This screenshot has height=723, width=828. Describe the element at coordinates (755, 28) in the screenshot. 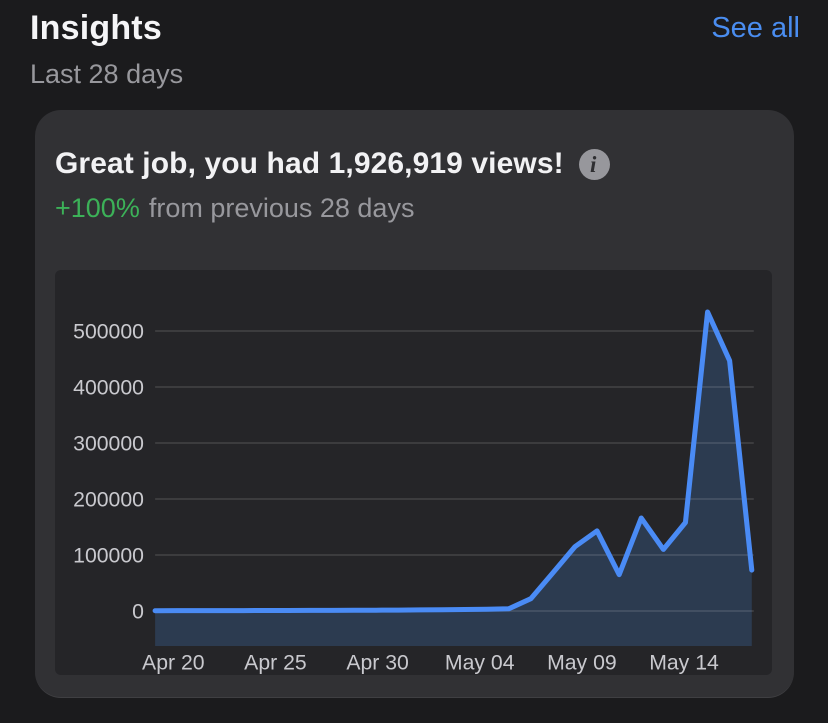

I see `see-all-link: See all` at that location.